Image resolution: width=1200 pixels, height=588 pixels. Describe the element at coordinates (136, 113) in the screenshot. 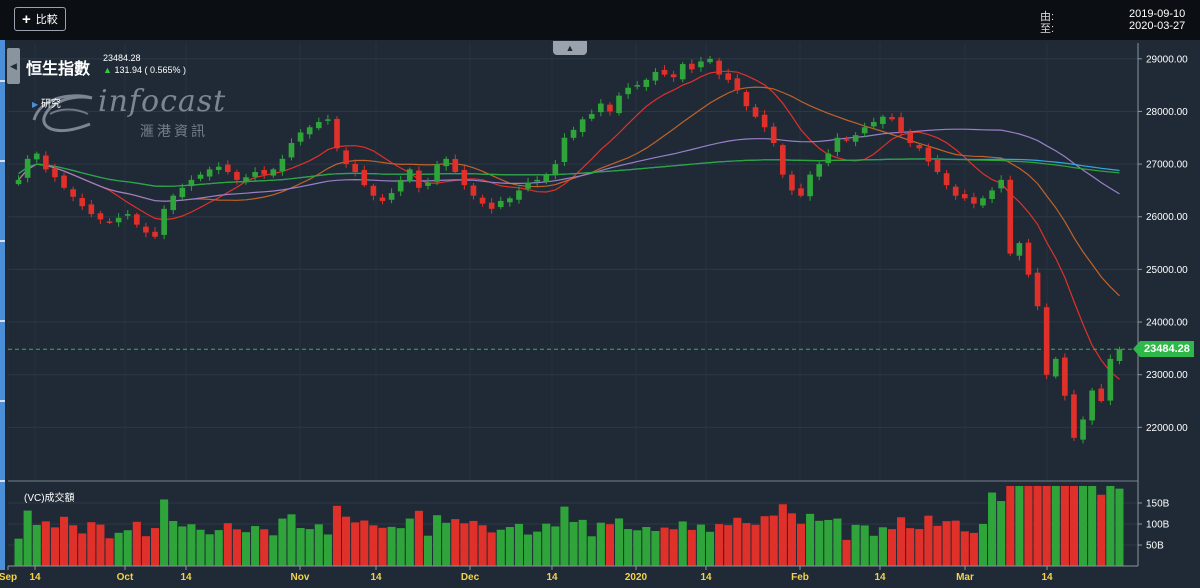

I see `infocast-logo: infocast 滙港資訊` at that location.